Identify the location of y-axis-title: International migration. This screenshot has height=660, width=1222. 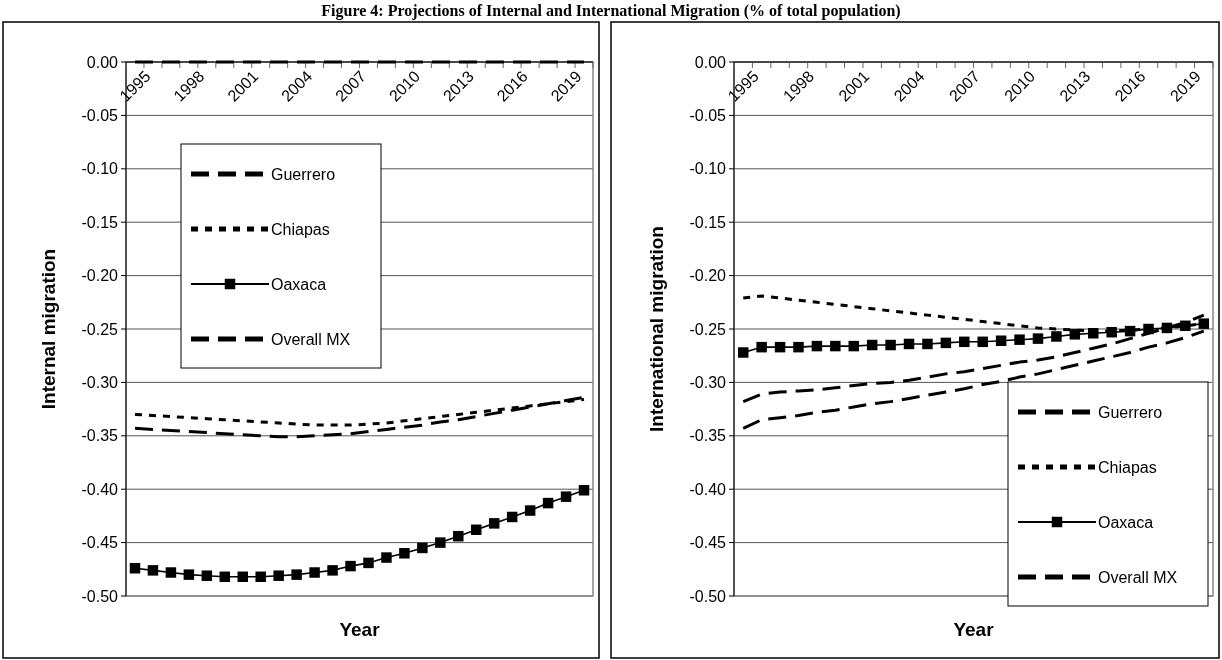
(656, 329).